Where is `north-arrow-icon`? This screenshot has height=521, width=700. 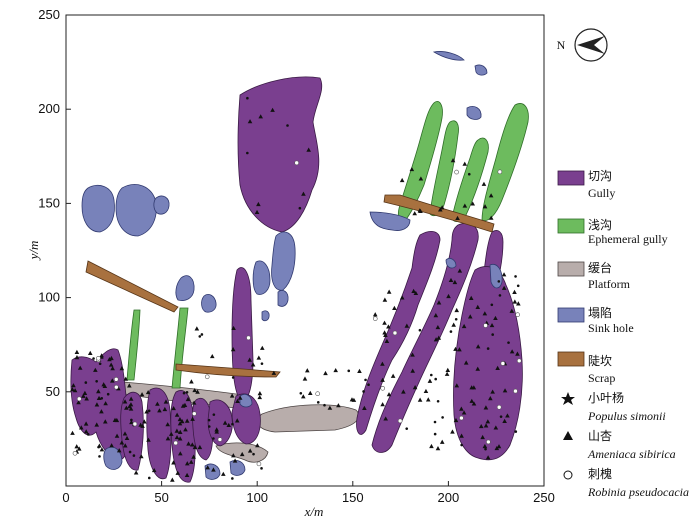 north-arrow-icon is located at coordinates (591, 45).